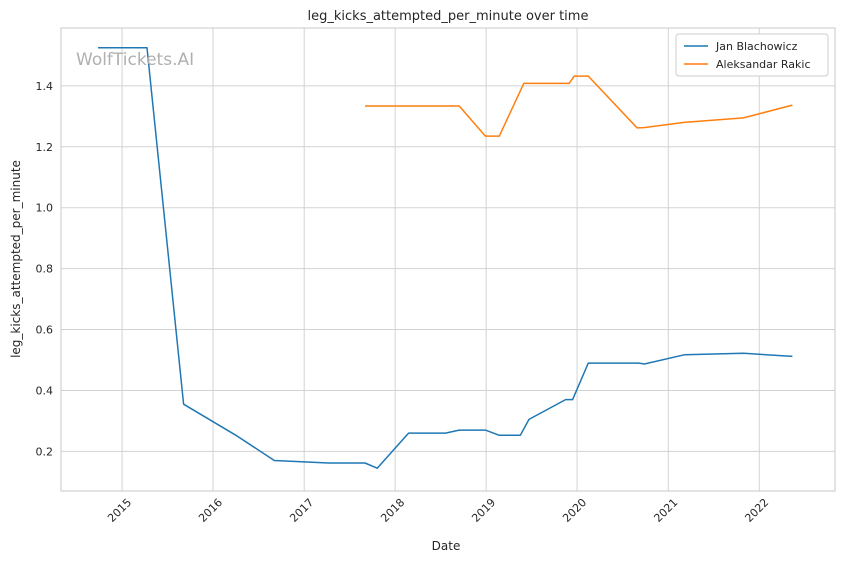 The height and width of the screenshot is (561, 844). Describe the element at coordinates (45, 269) in the screenshot. I see `y-tick-label: 0.8` at that location.